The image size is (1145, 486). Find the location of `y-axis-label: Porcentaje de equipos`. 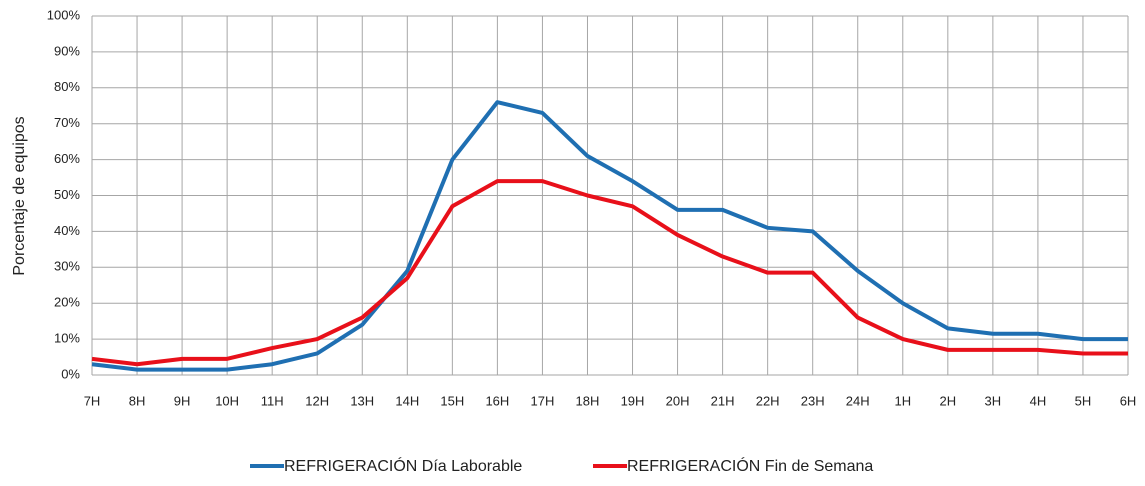

y-axis-label: Porcentaje de equipos is located at coordinates (19, 195).